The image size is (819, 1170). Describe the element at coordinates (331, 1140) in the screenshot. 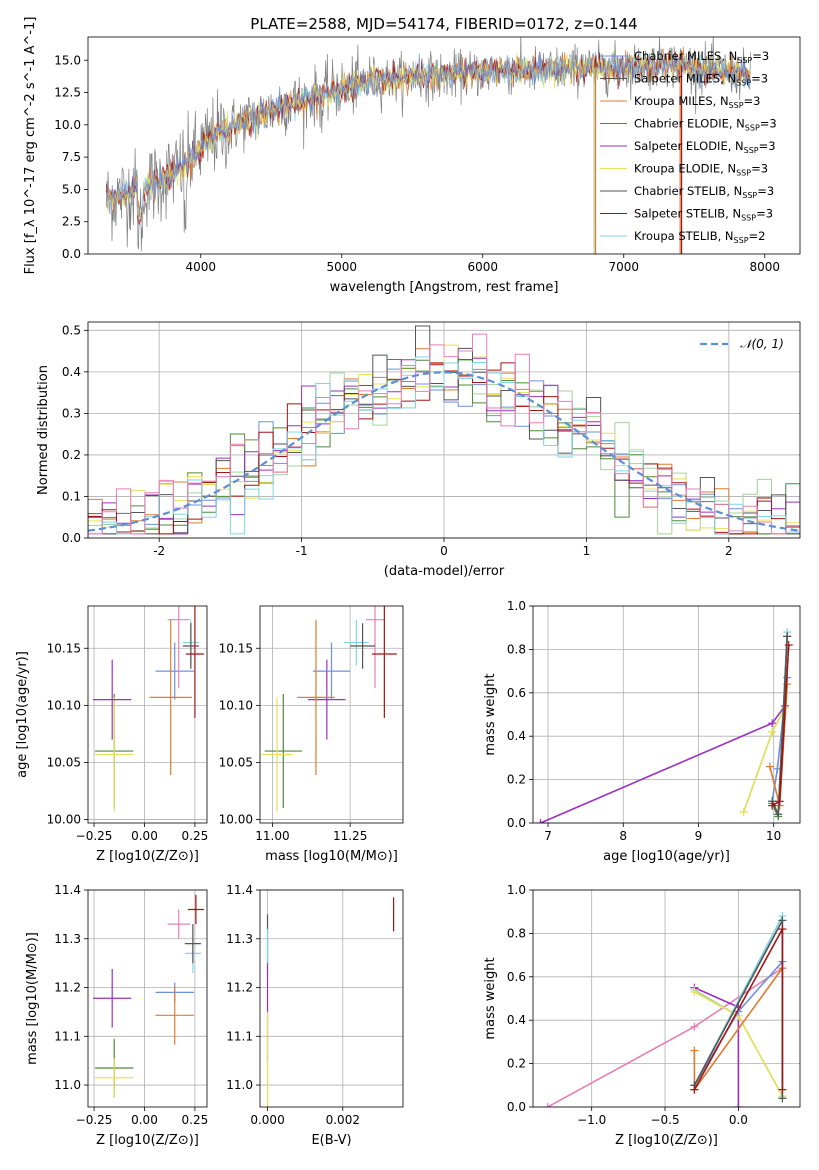

I see `x-axis-label: E(B-V)` at that location.